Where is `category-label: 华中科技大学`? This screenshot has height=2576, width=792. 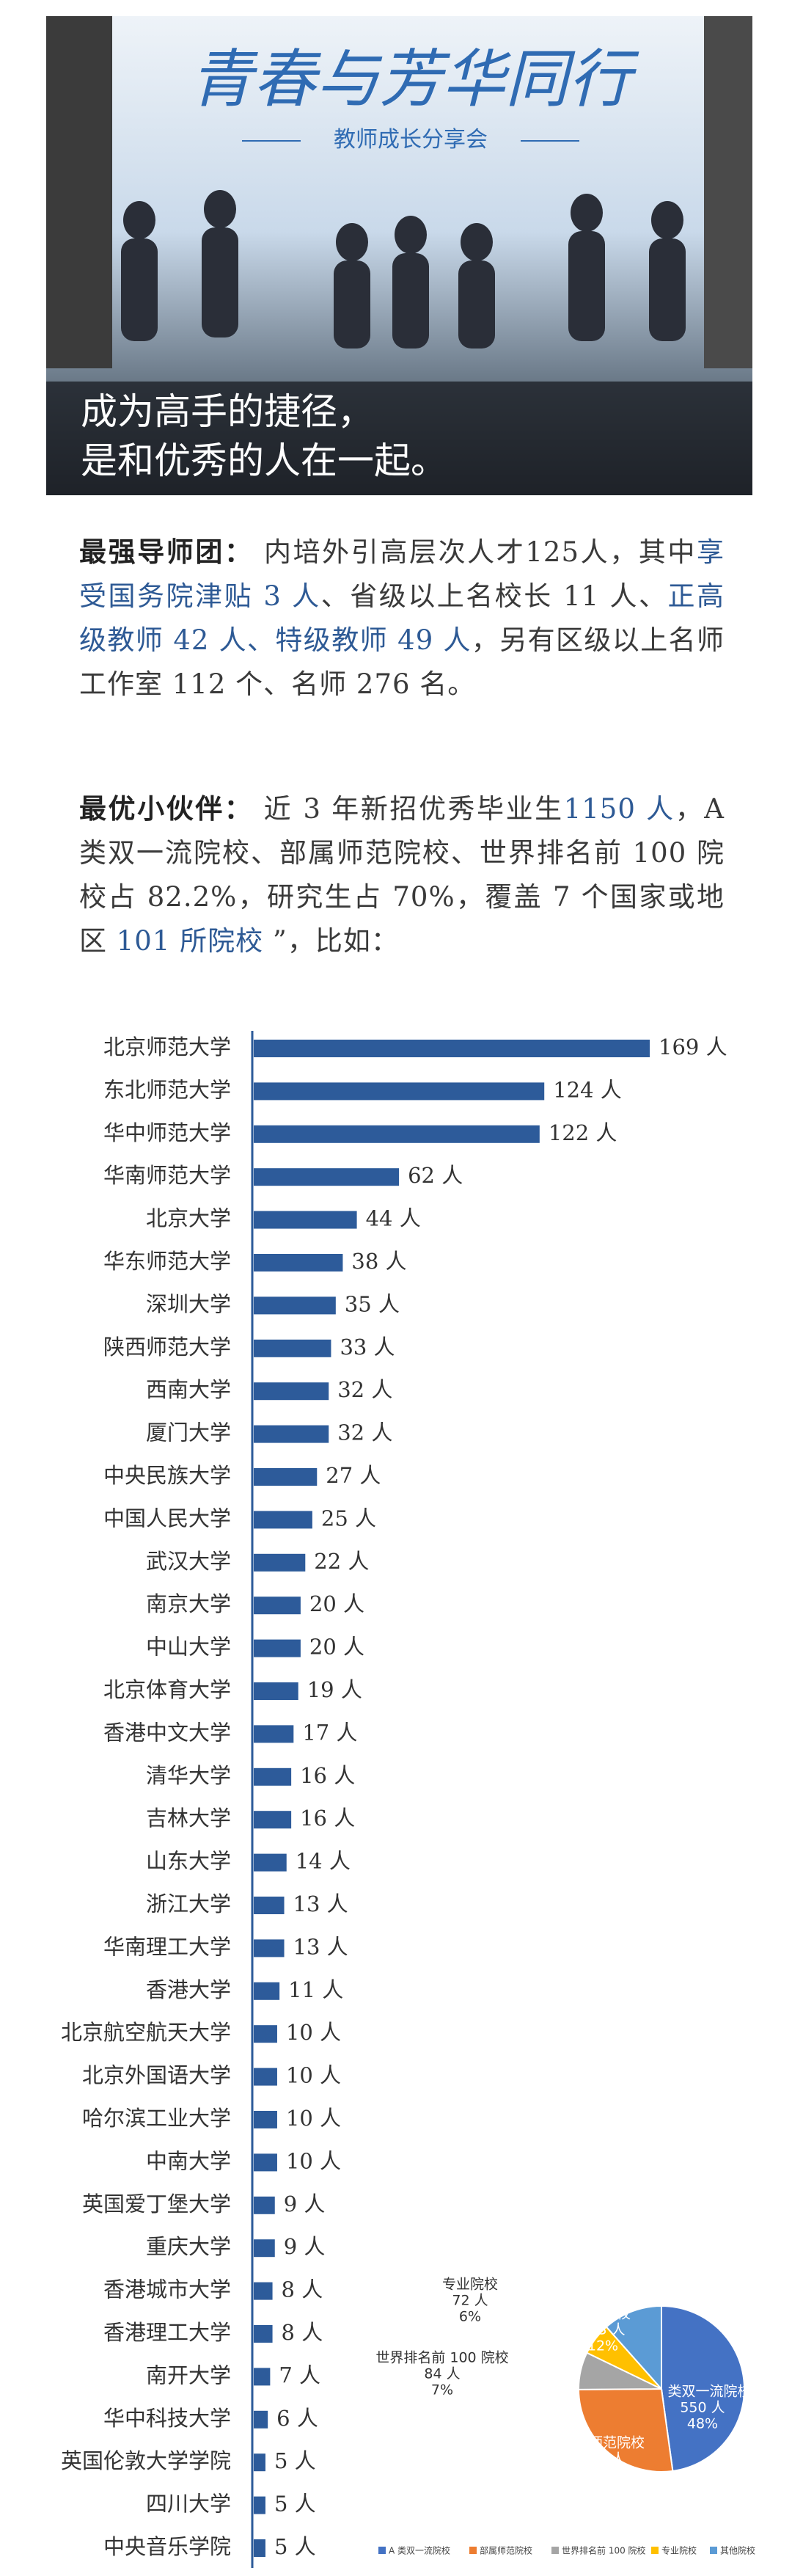 category-label: 华中科技大学 is located at coordinates (167, 2419).